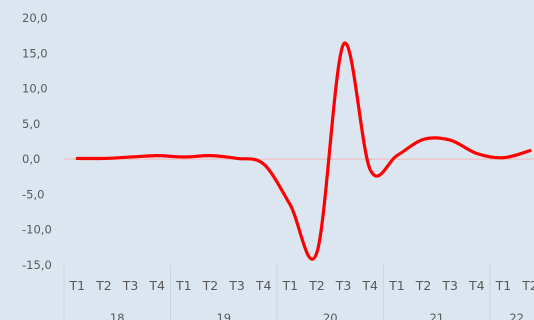  I want to click on y-tick-label: -10,0, so click(37, 230).